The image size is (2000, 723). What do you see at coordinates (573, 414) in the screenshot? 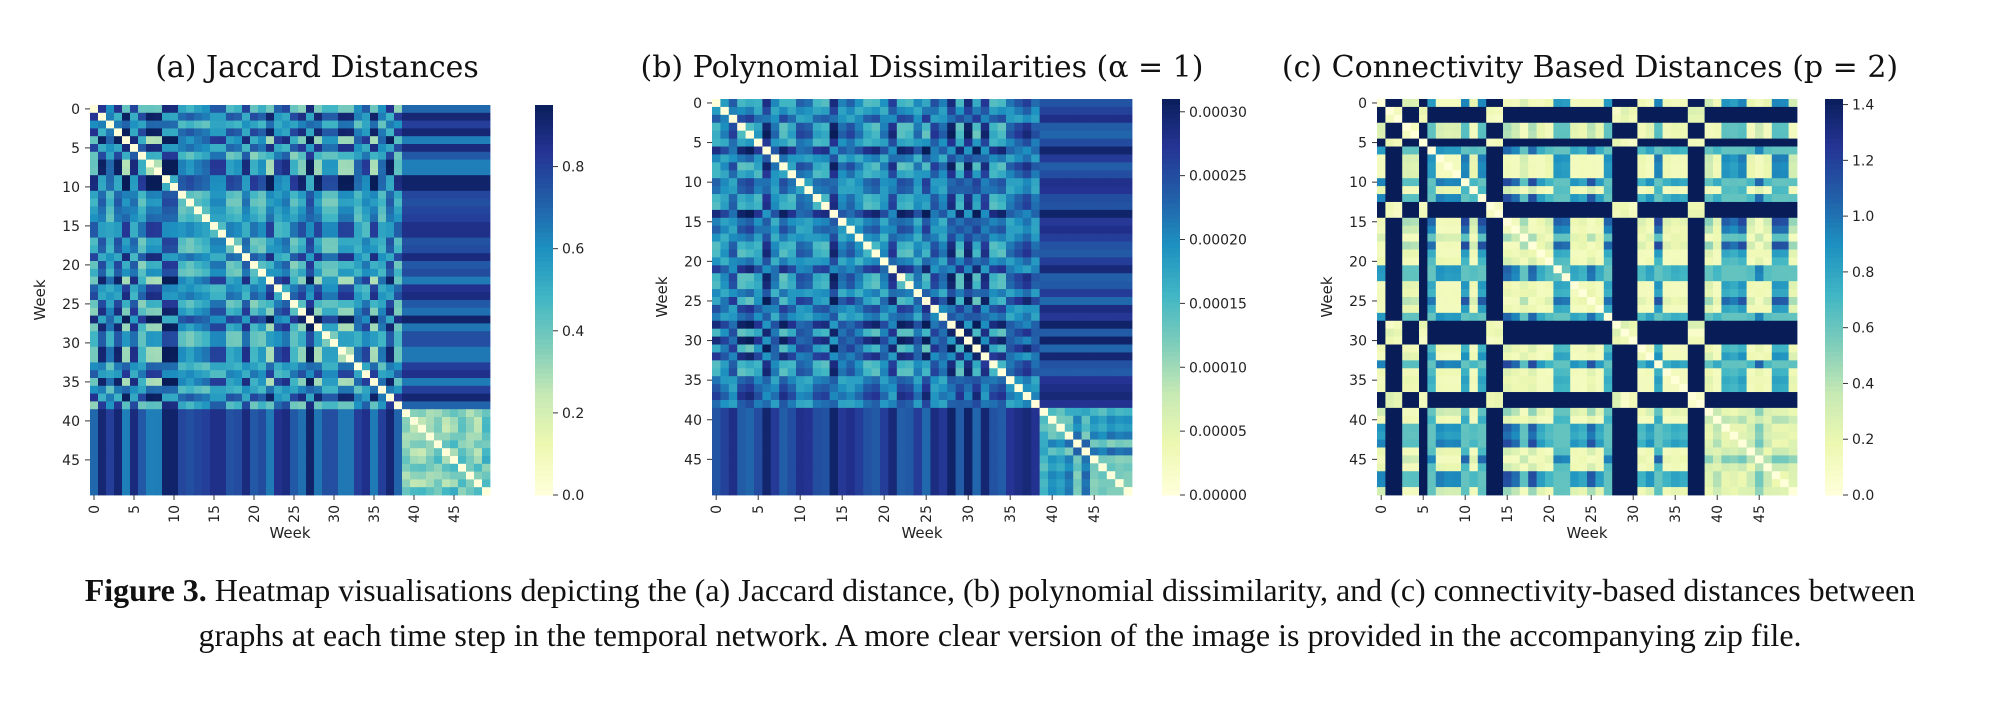
I see `colorbar-tick-label: 0.2` at bounding box center [573, 414].